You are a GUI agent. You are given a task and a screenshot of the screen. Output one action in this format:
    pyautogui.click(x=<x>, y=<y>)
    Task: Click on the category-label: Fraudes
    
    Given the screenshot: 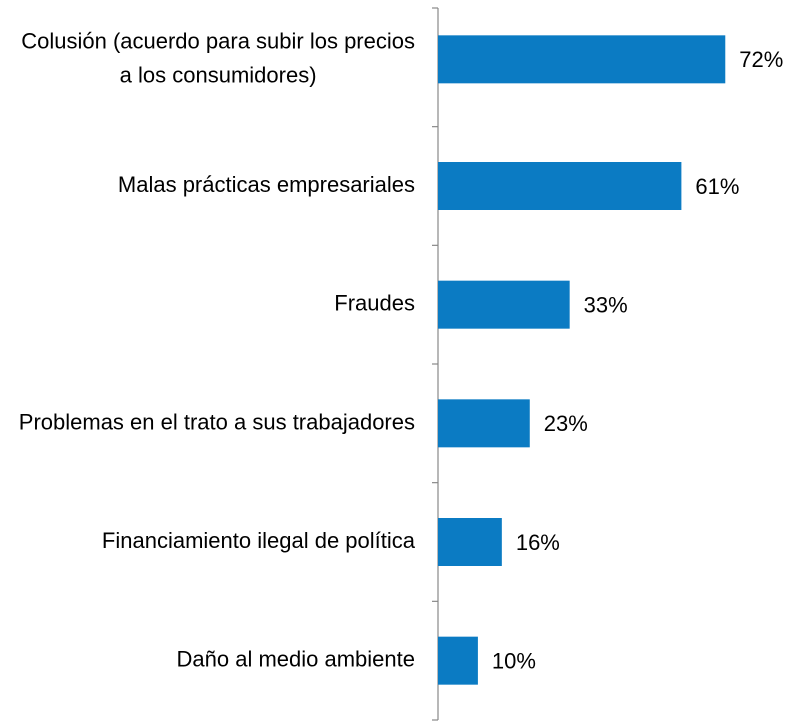 What is the action you would take?
    pyautogui.click(x=374, y=302)
    